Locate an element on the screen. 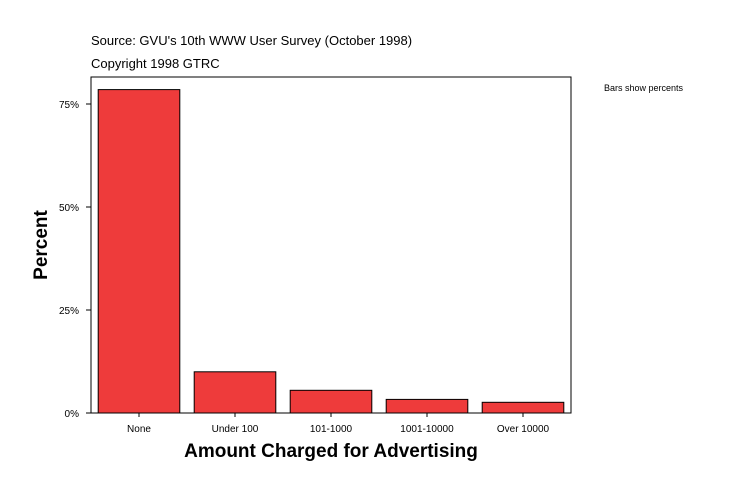  x-tick-label: Under 100 is located at coordinates (235, 429).